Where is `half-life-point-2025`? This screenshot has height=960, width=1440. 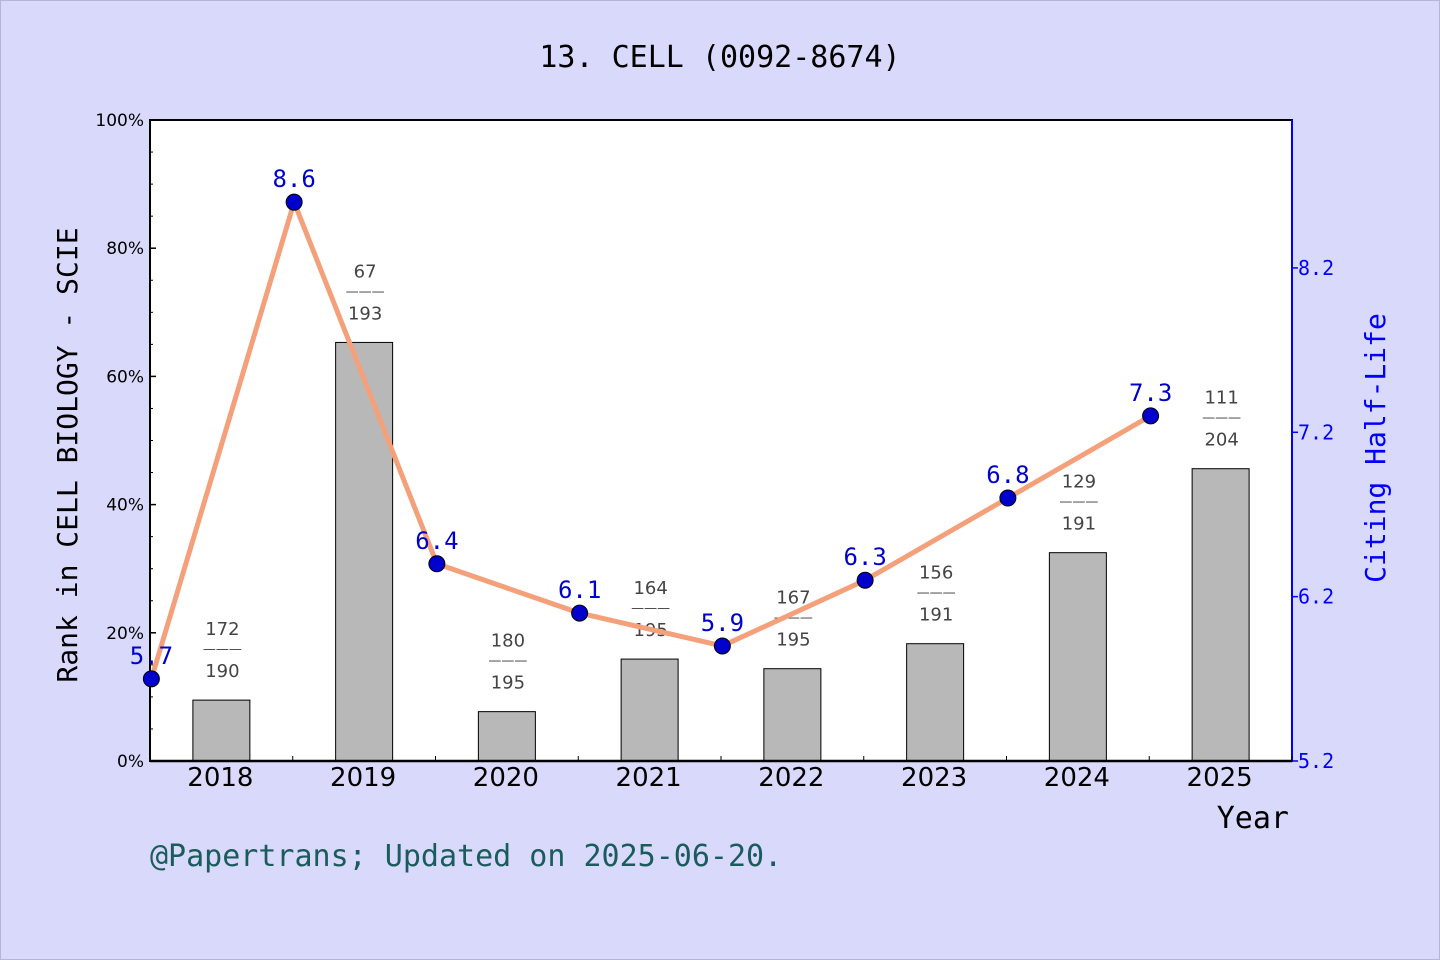 half-life-point-2025 is located at coordinates (1151, 416).